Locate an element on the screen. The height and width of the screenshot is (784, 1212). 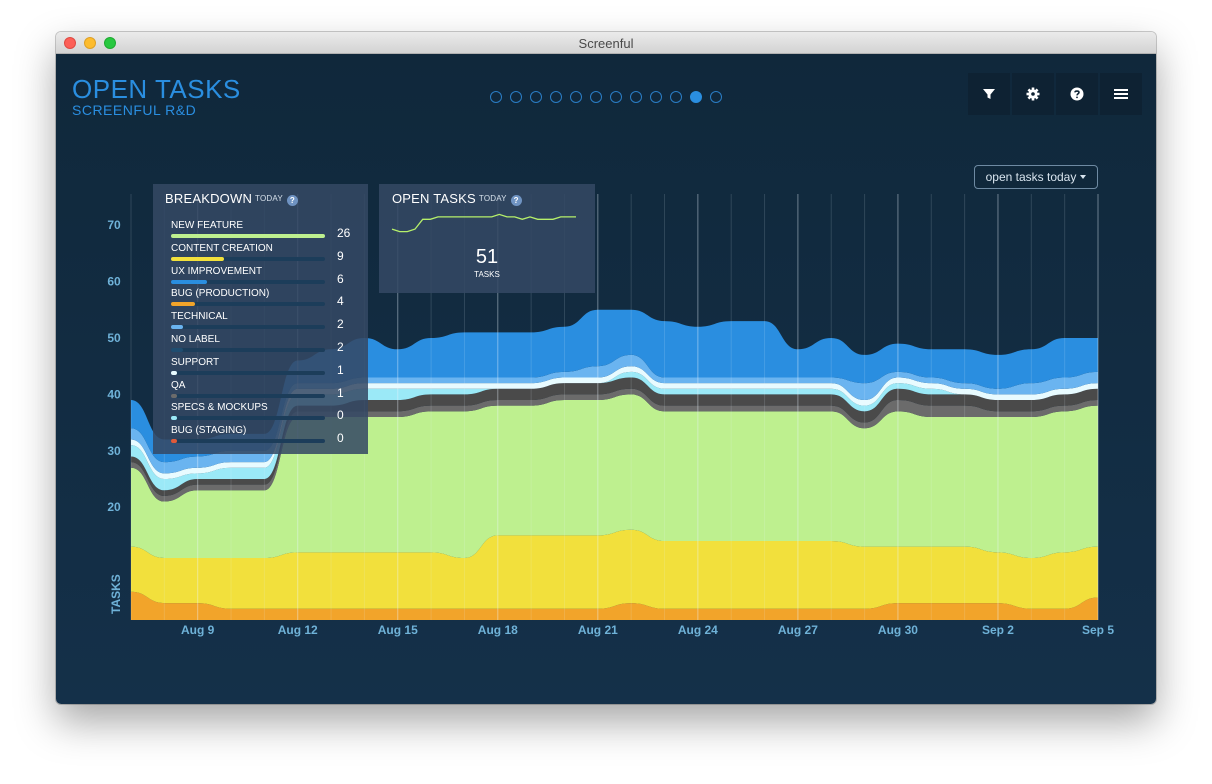
view-dropdown: open tasks today is located at coordinates (1036, 177).